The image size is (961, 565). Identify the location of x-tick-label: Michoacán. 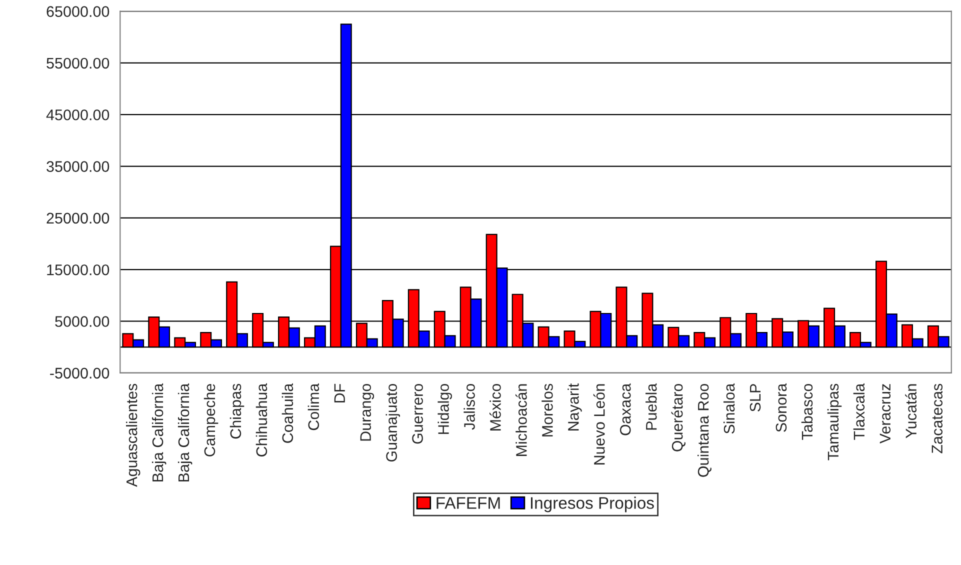
(521, 420).